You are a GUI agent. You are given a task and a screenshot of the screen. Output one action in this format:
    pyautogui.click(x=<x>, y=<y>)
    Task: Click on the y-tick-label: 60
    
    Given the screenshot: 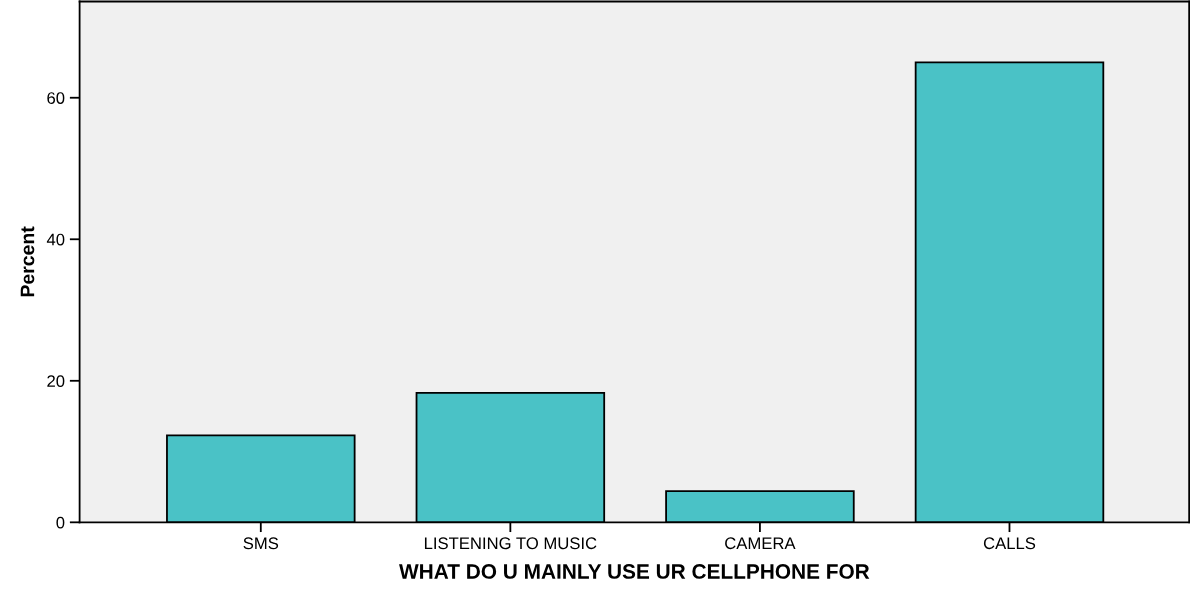 What is the action you would take?
    pyautogui.click(x=56, y=98)
    